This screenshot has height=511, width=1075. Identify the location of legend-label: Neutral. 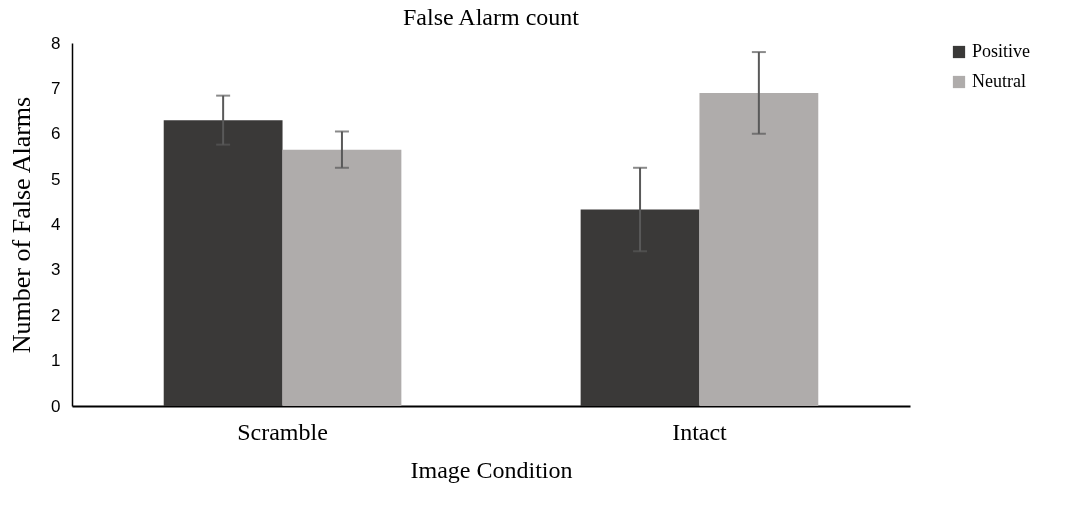
(999, 81).